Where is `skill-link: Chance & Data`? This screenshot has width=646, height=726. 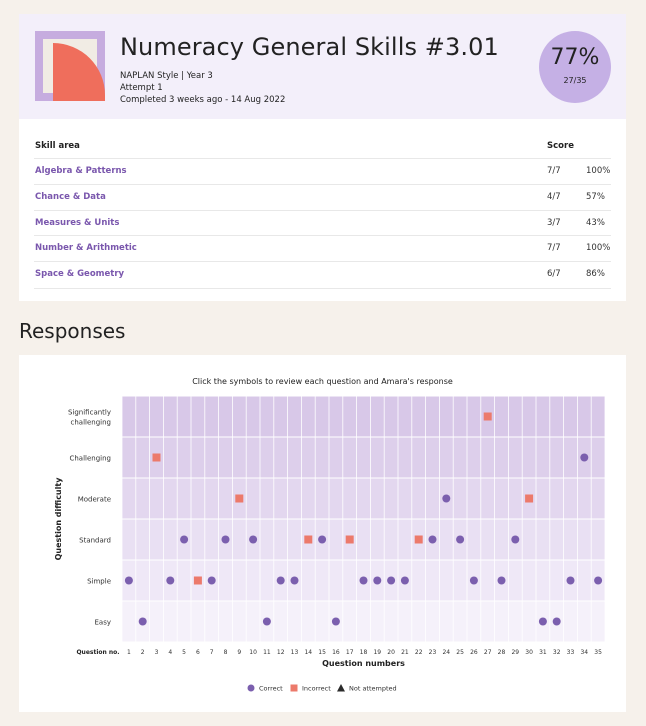 skill-link: Chance & Data is located at coordinates (70, 197).